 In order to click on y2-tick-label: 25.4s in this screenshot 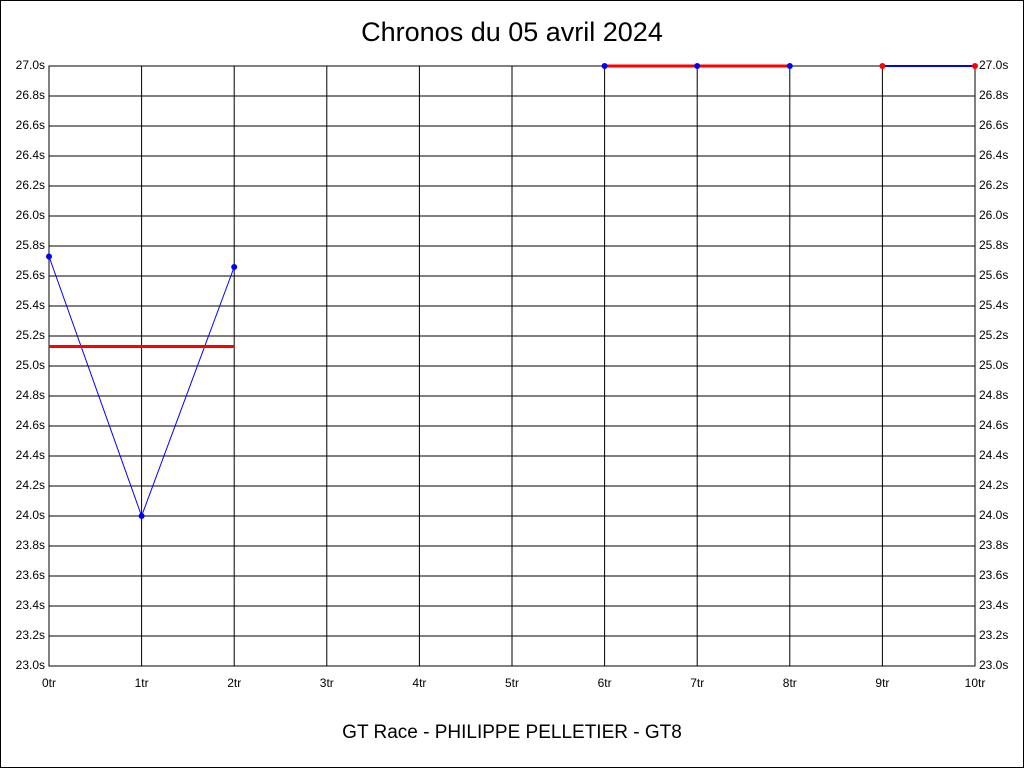, I will do `click(993, 305)`.